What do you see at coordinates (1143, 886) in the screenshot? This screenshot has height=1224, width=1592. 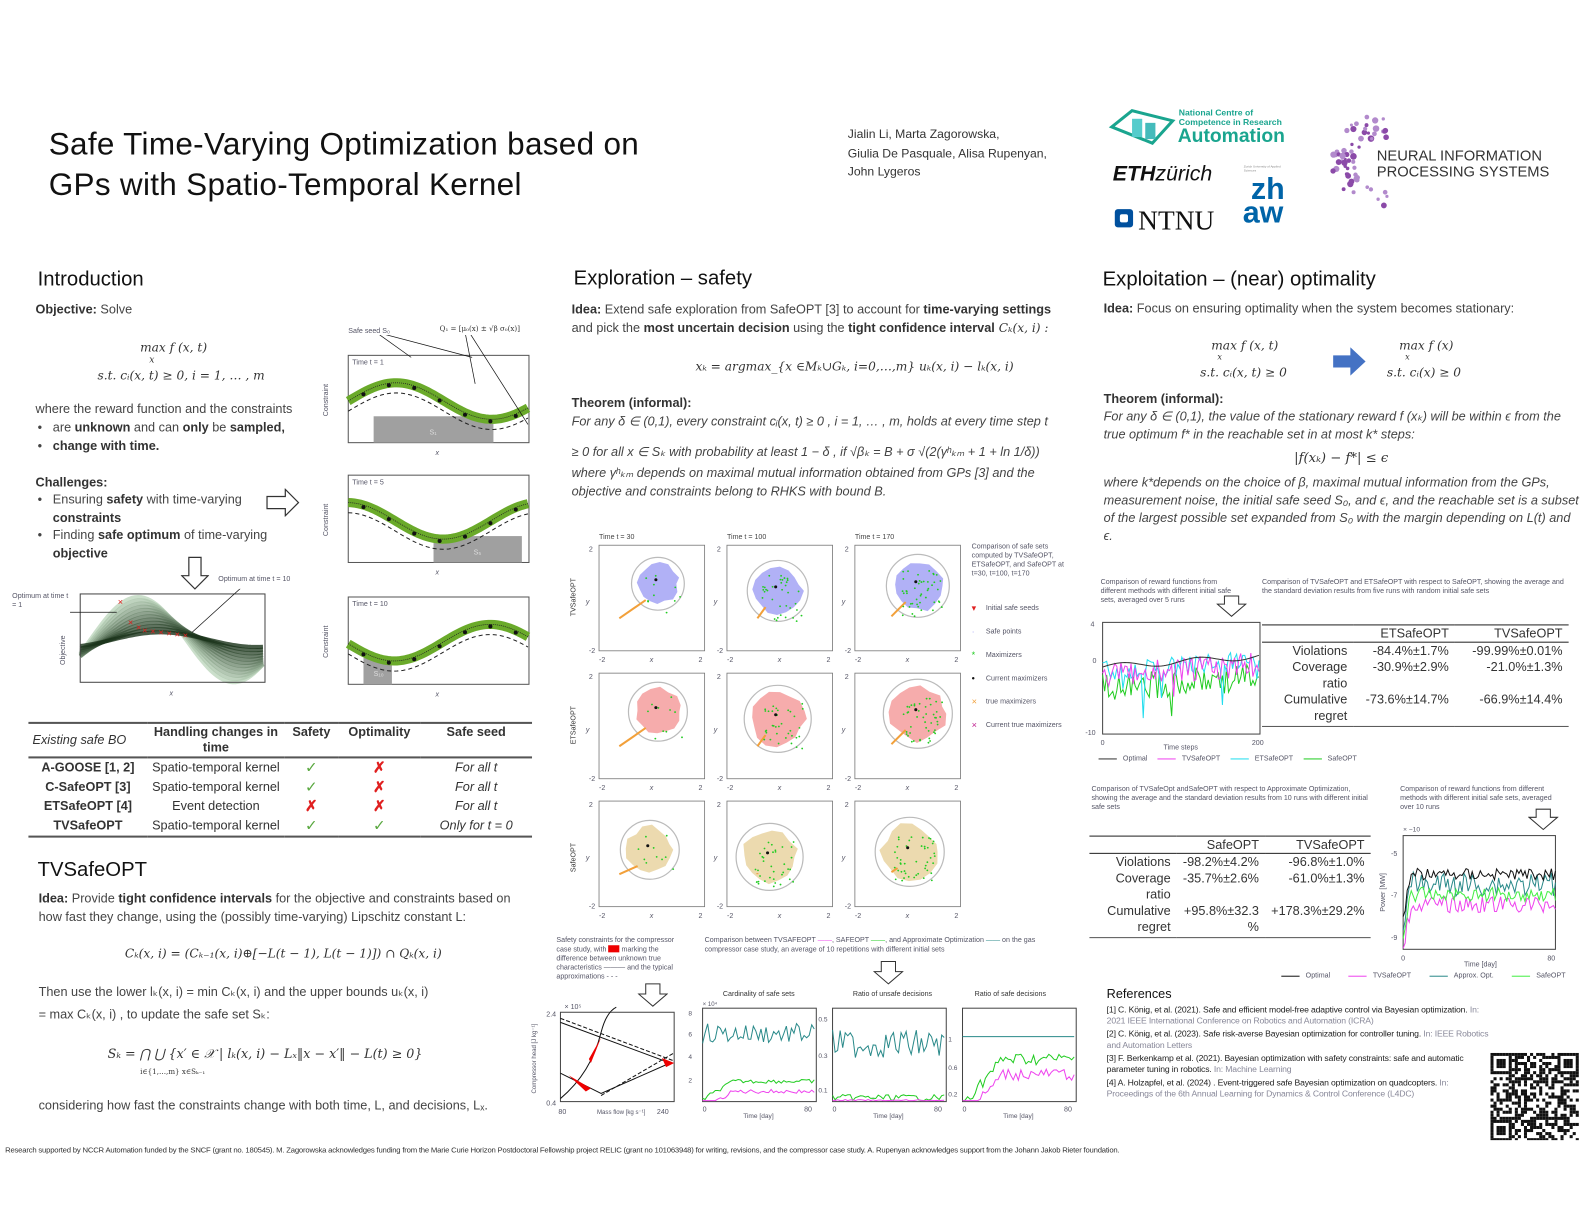 I see `row-label: Coverage ratio` at bounding box center [1143, 886].